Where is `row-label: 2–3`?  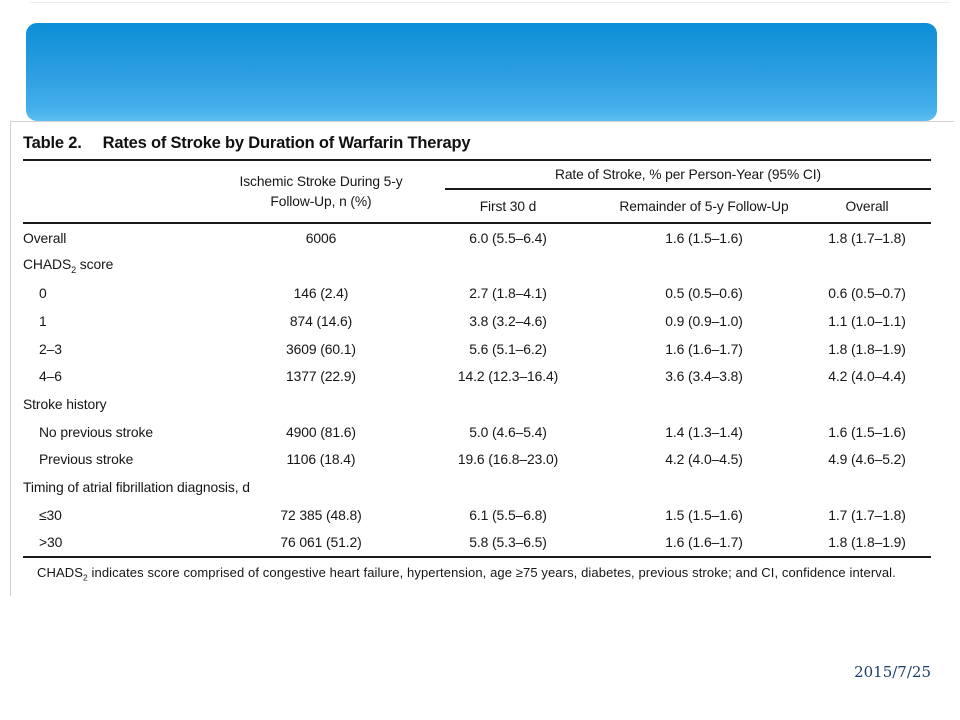
row-label: 2–3 is located at coordinates (50, 348).